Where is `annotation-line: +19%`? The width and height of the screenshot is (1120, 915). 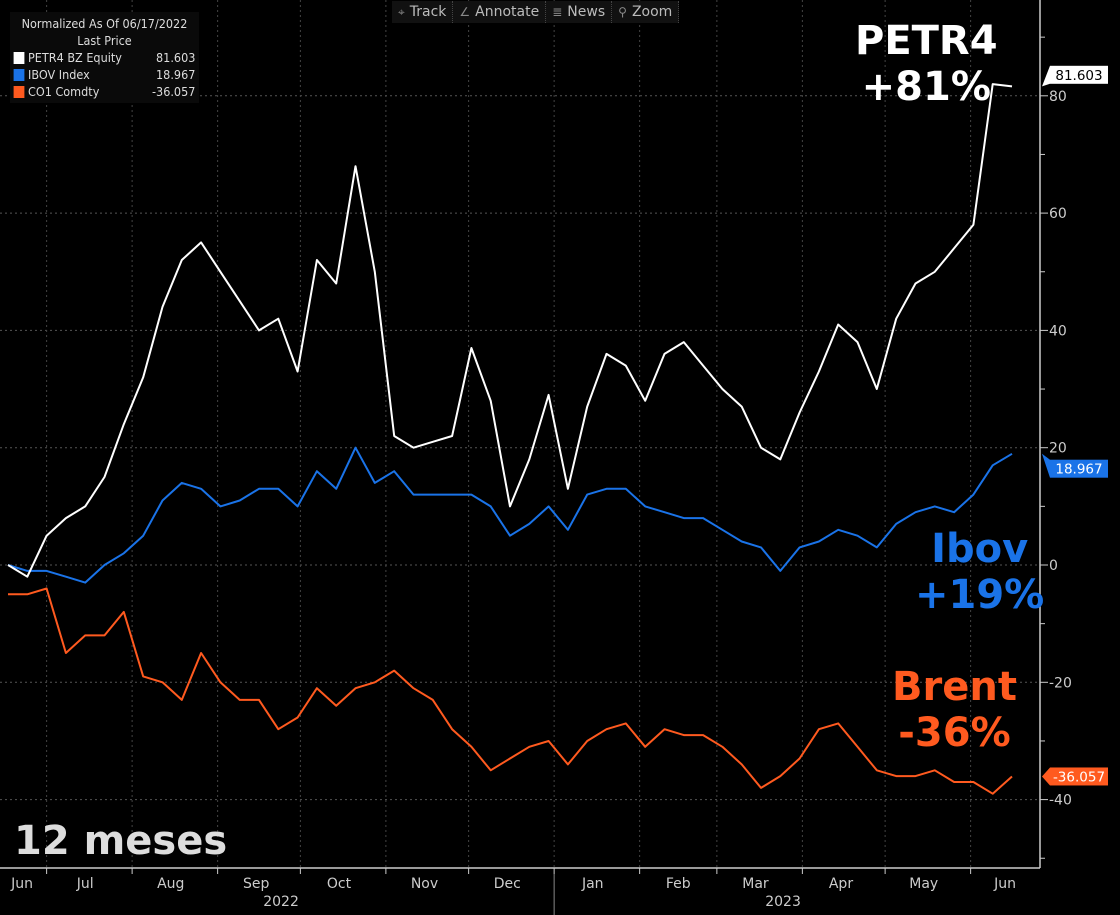
annotation-line: +19% is located at coordinates (980, 595).